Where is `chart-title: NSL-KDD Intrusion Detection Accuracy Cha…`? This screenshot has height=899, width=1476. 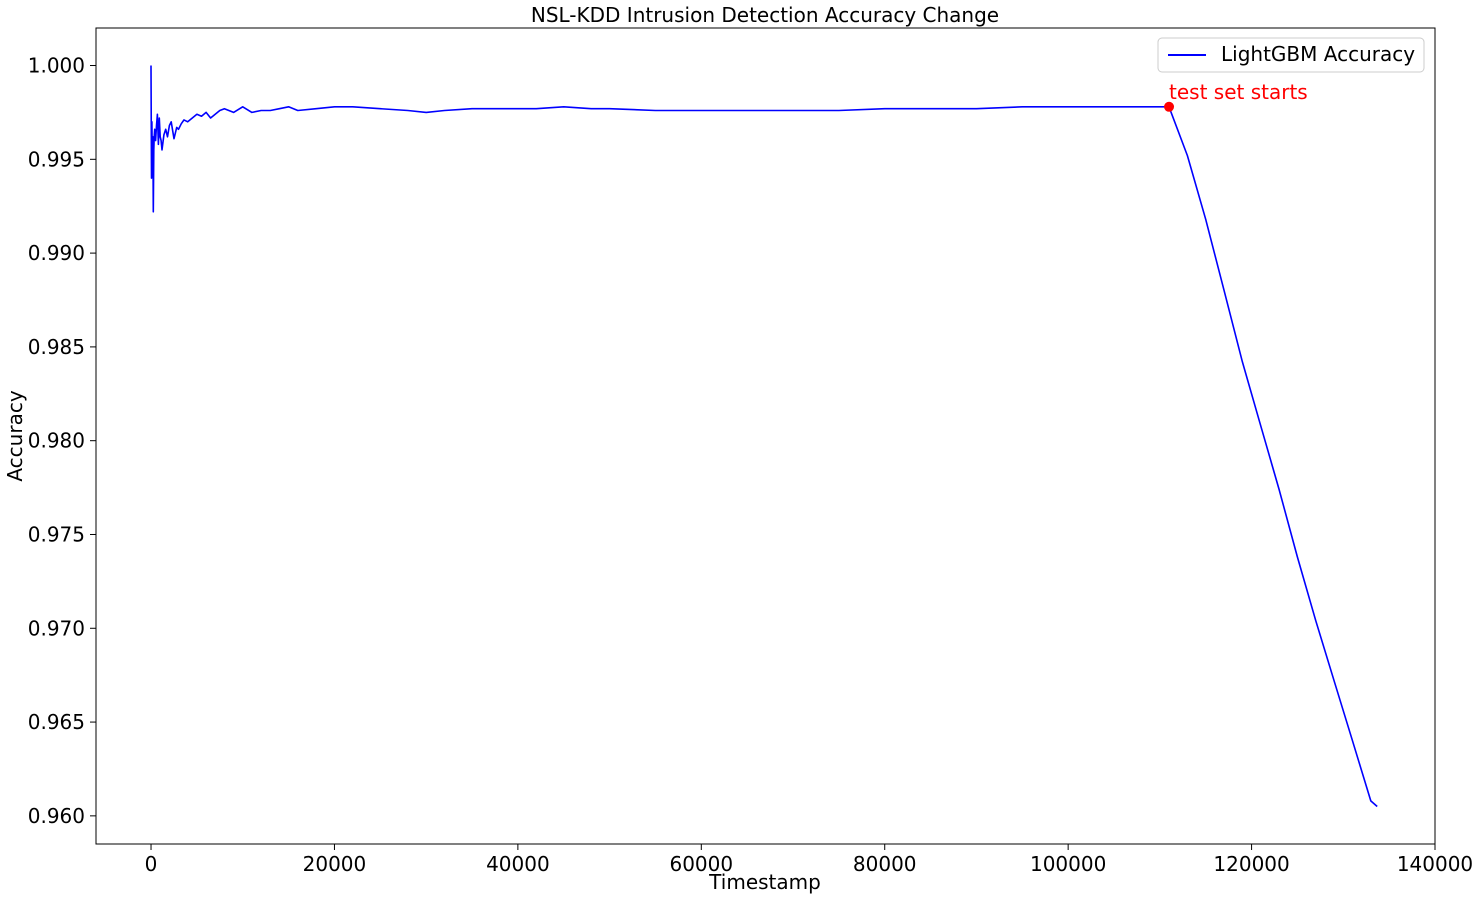 chart-title: NSL-KDD Intrusion Detection Accuracy Cha… is located at coordinates (765, 15).